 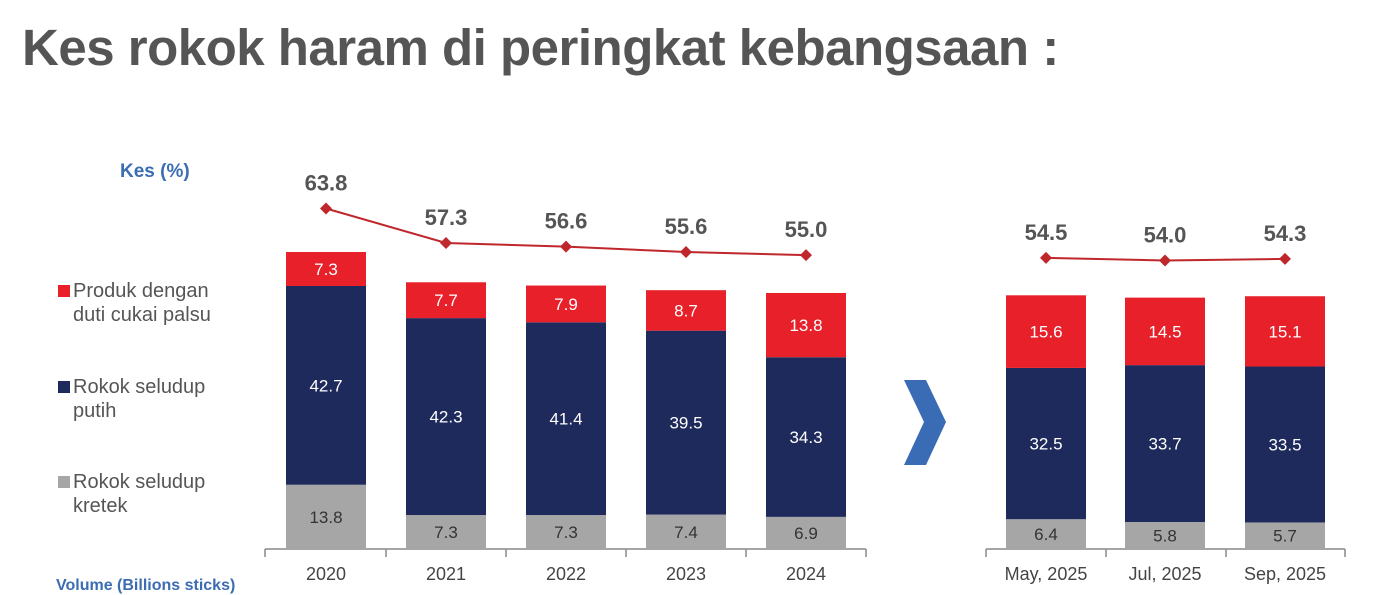 I want to click on data-label: 7.4, so click(x=686, y=532).